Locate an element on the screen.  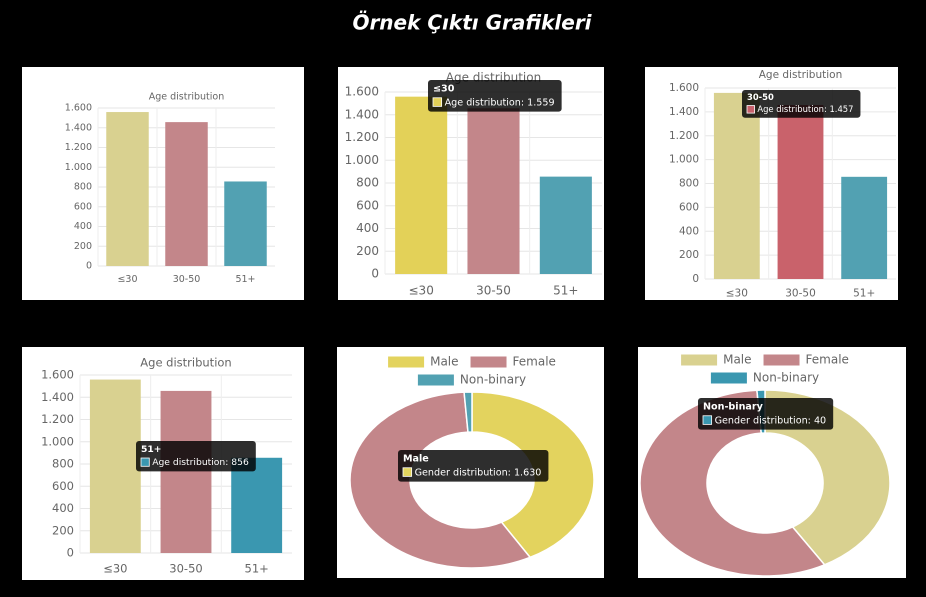
tooltip-label: Age distribution: 1.559 is located at coordinates (500, 103).